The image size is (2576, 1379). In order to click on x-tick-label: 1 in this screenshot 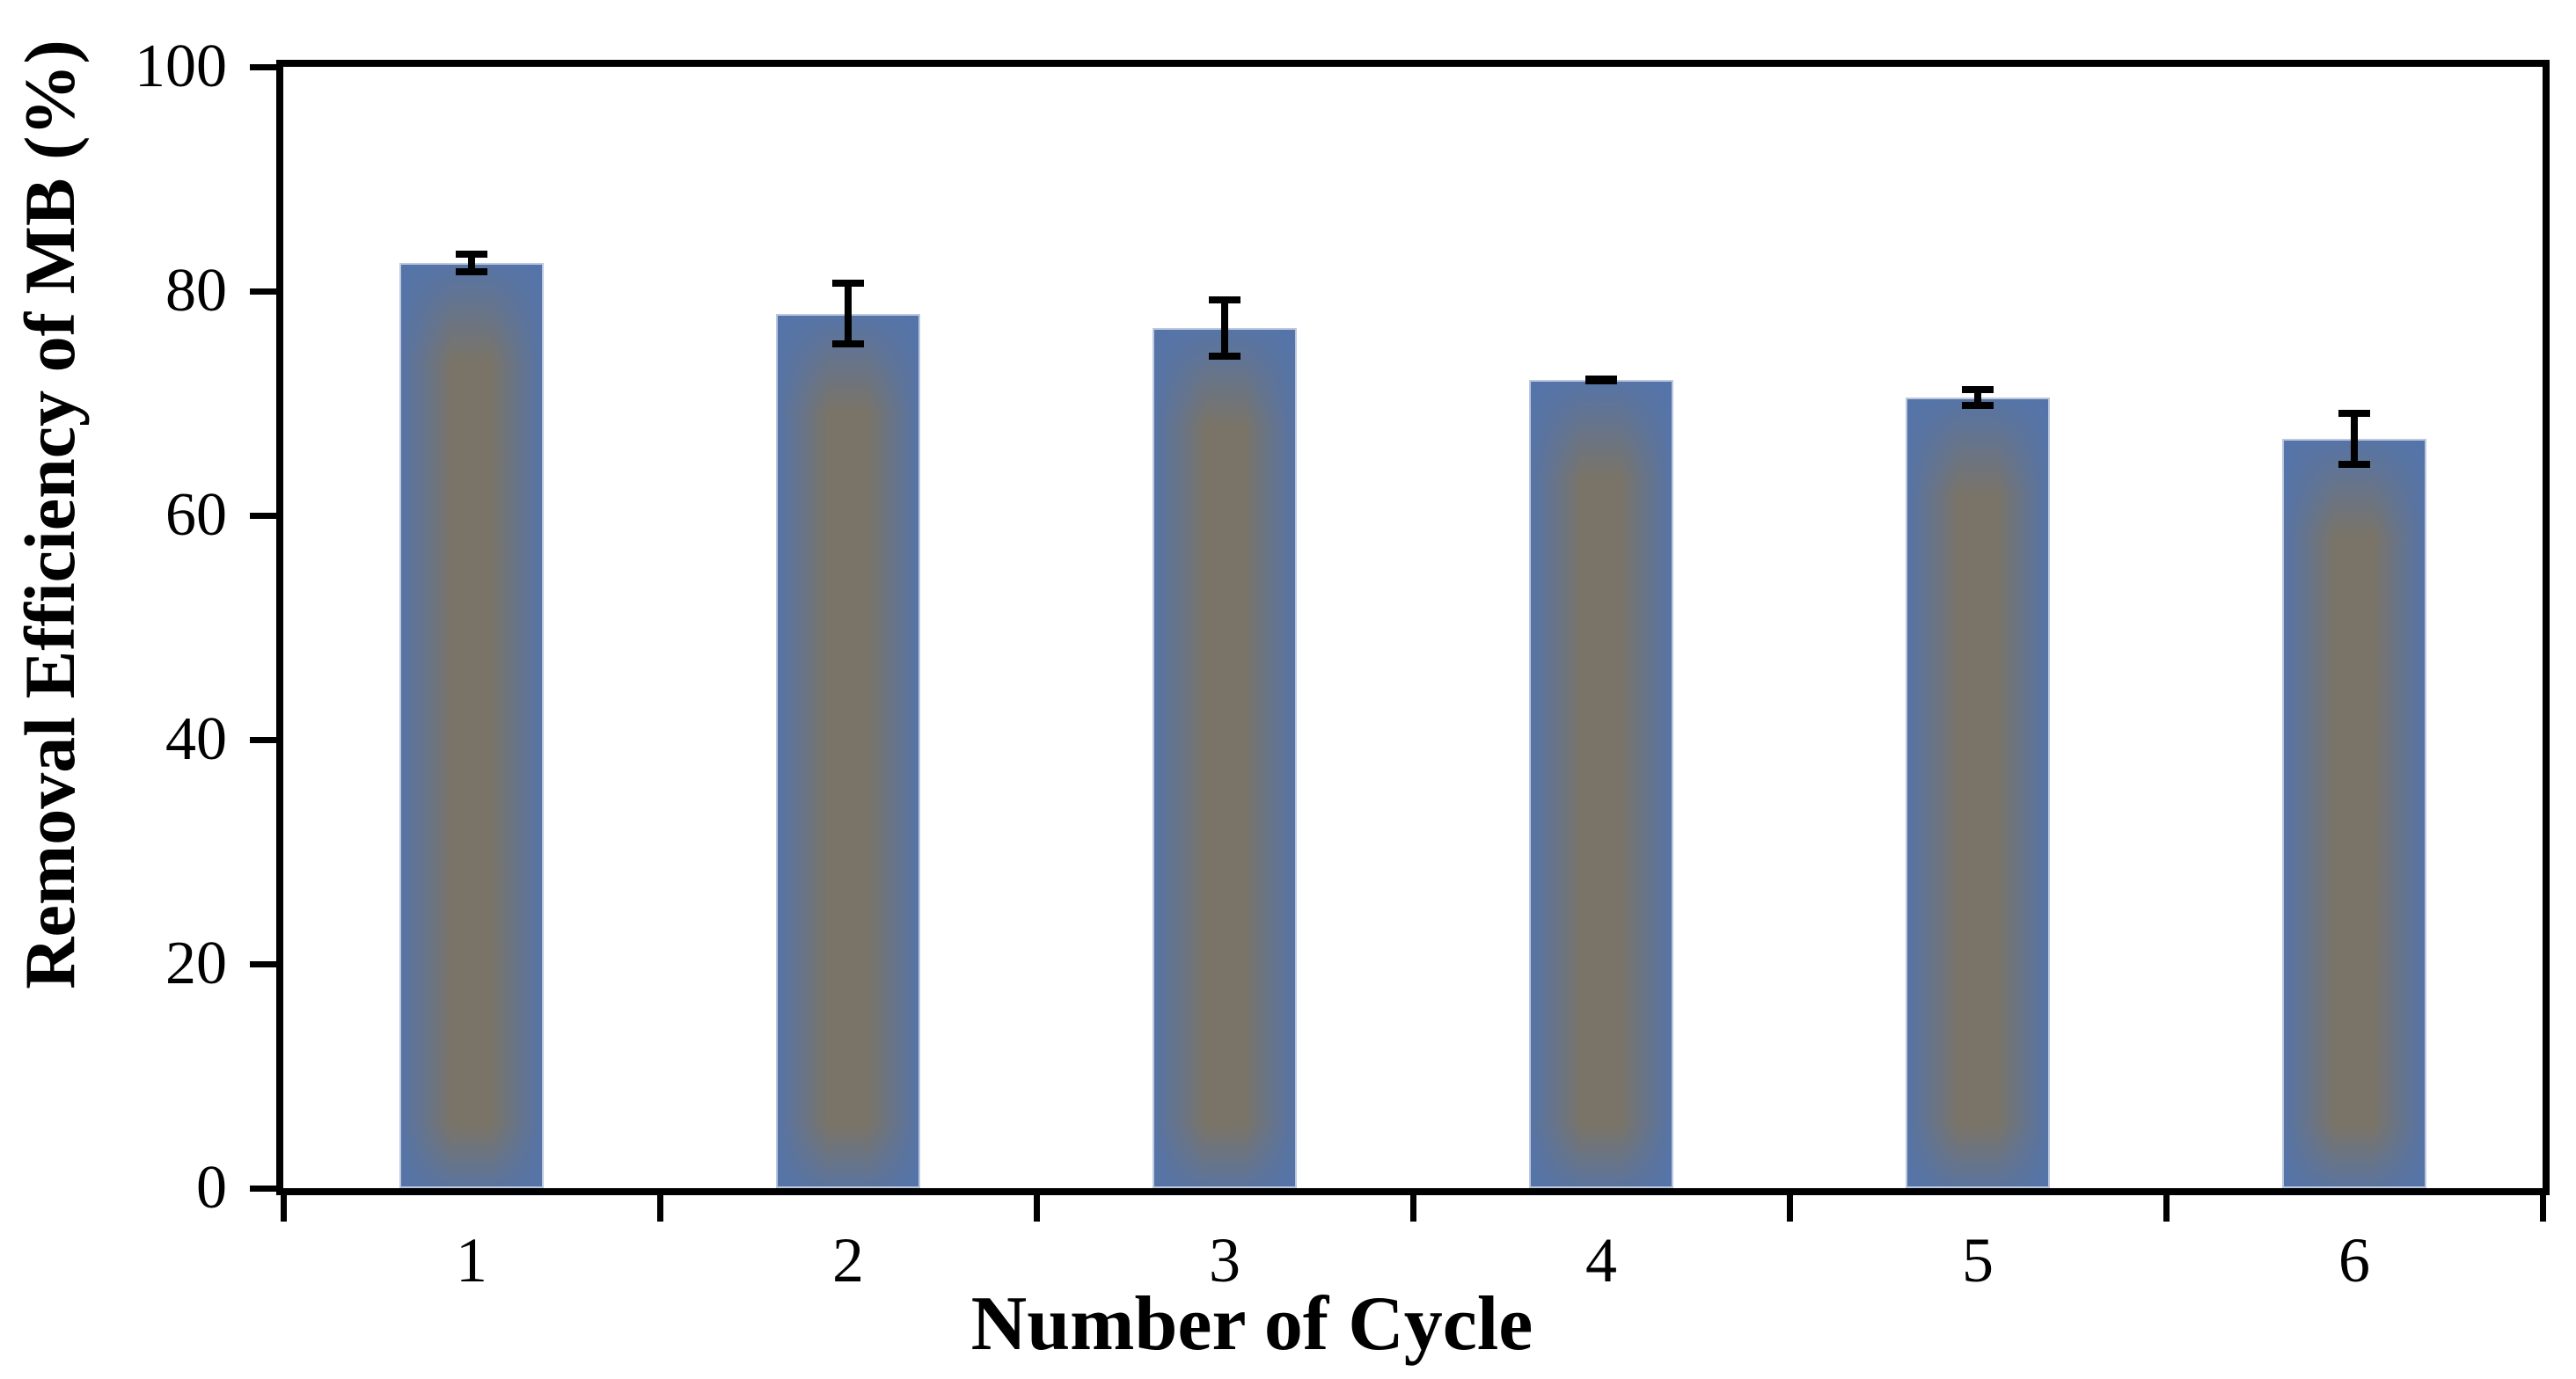, I will do `click(471, 1260)`.